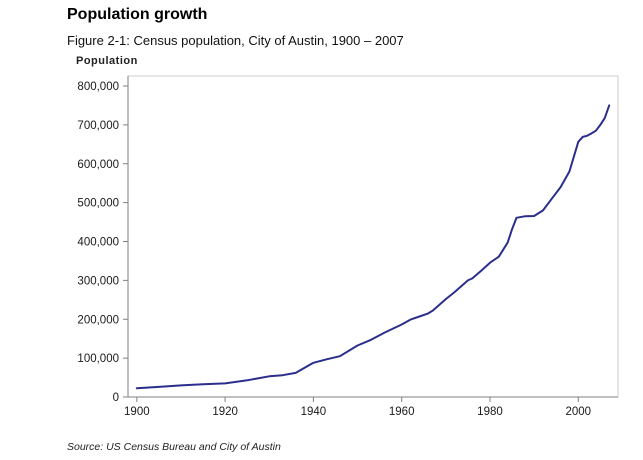 Image resolution: width=643 pixels, height=460 pixels. I want to click on x-tick-label: 1900, so click(137, 412).